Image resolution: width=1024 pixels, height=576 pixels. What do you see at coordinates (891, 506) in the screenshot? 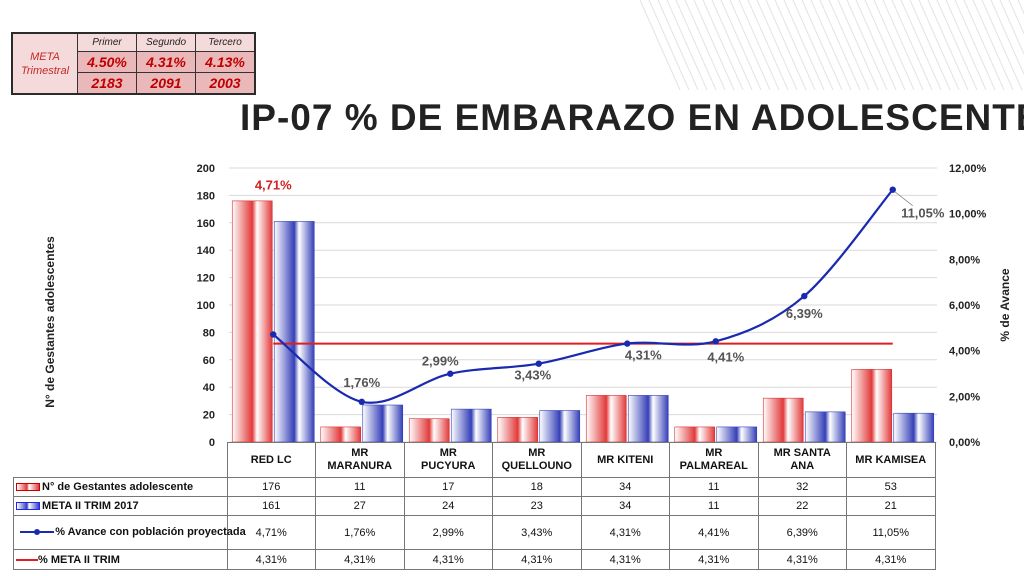
I see `table-cell: 21` at bounding box center [891, 506].